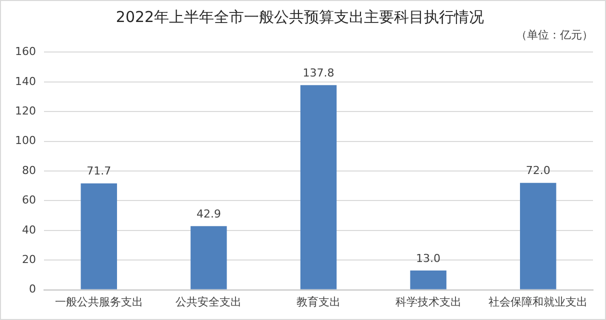 The image size is (606, 320). What do you see at coordinates (98, 301) in the screenshot?
I see `x-tick-label: 一般公共服务支出` at bounding box center [98, 301].